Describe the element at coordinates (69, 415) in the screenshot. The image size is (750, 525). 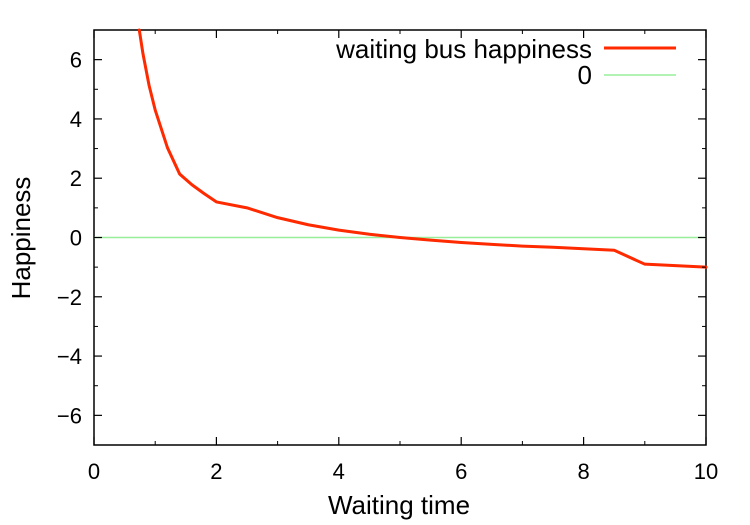
I see `y-tick-label: −6` at that location.